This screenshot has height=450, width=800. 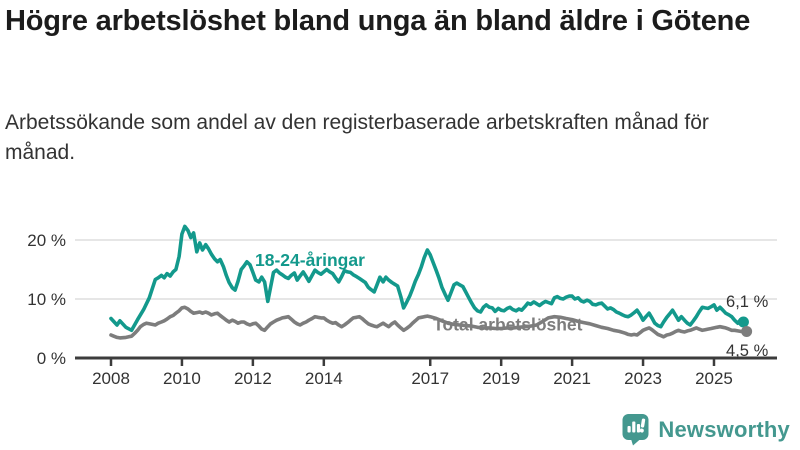 What do you see at coordinates (51, 358) in the screenshot?
I see `y-tick-label: 0 %` at bounding box center [51, 358].